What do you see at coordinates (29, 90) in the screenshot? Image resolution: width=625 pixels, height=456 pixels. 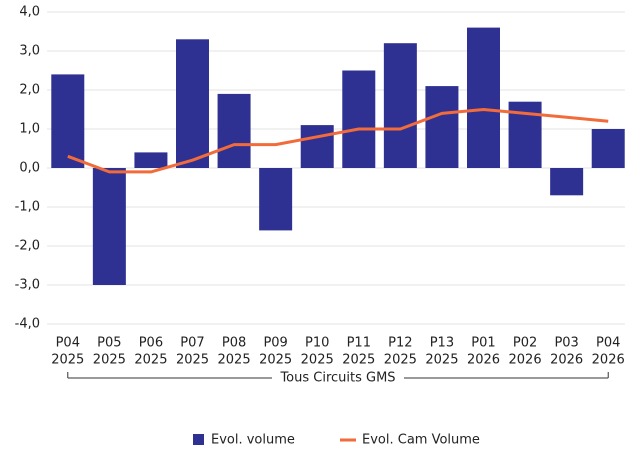 I see `y-tick-label: 2,0` at bounding box center [29, 90].